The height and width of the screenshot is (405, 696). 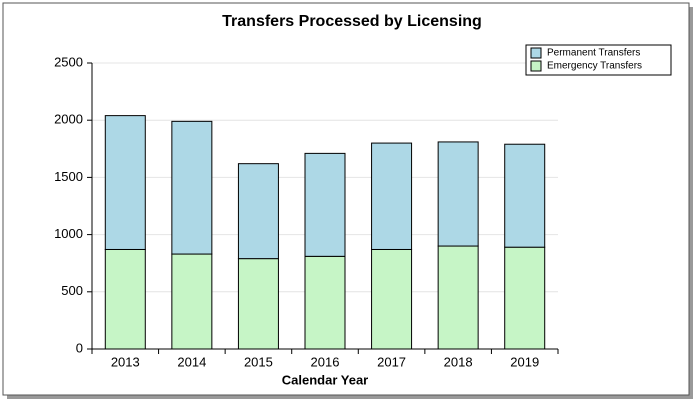 What do you see at coordinates (72, 290) in the screenshot?
I see `y-tick-label: 500` at bounding box center [72, 290].